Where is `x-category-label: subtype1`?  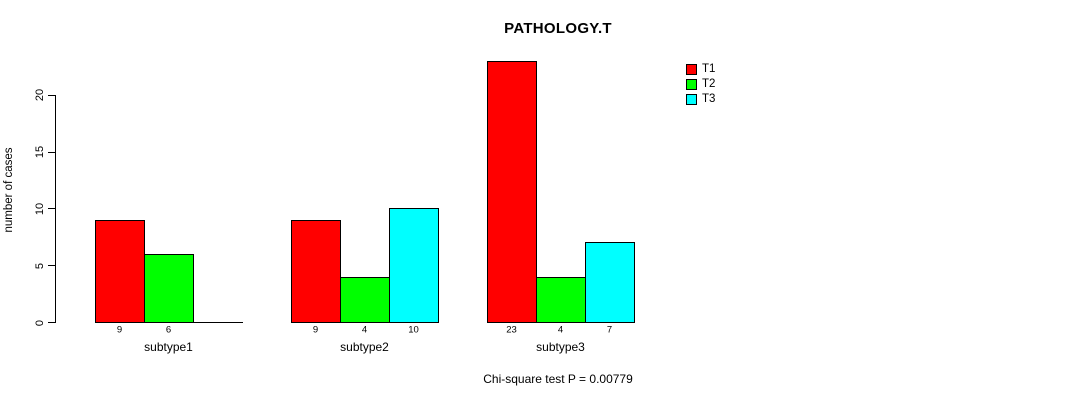
x-category-label: subtype1 is located at coordinates (168, 347).